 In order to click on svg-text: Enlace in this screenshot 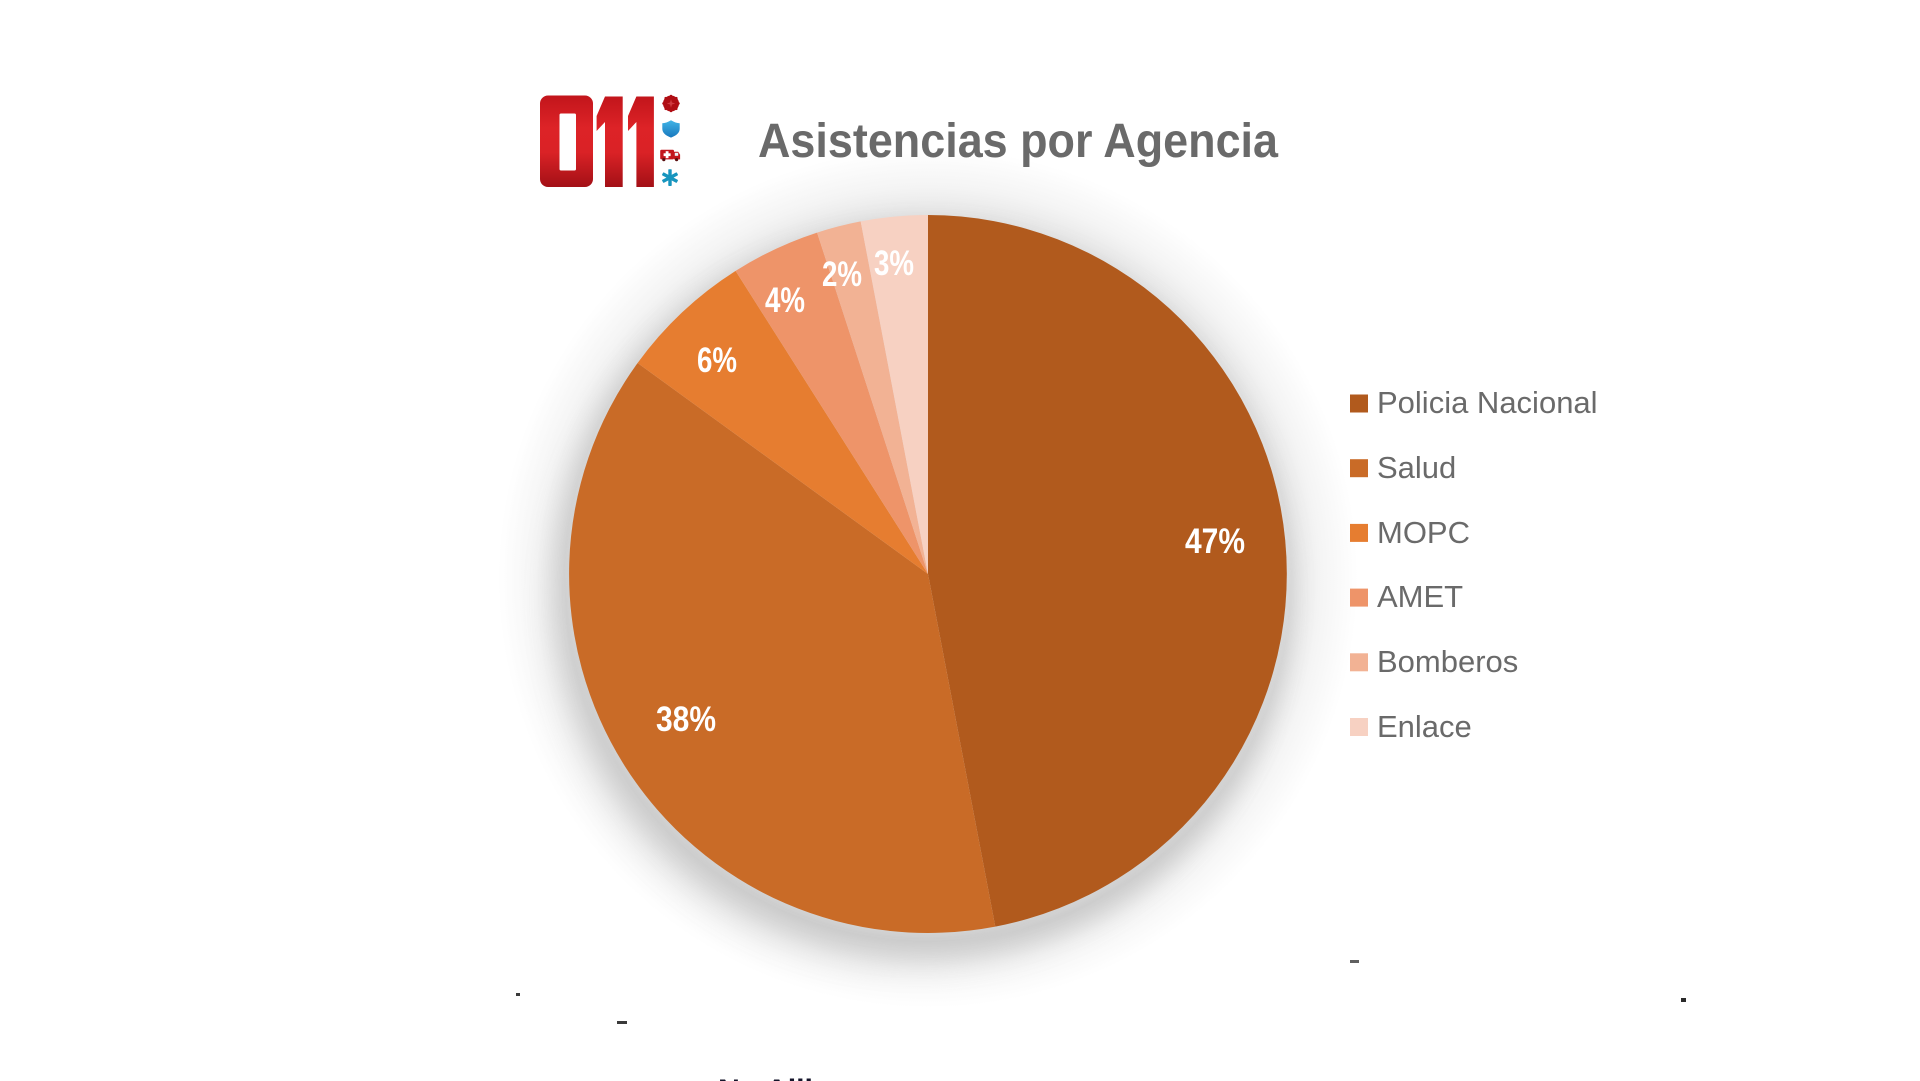, I will do `click(1424, 726)`.